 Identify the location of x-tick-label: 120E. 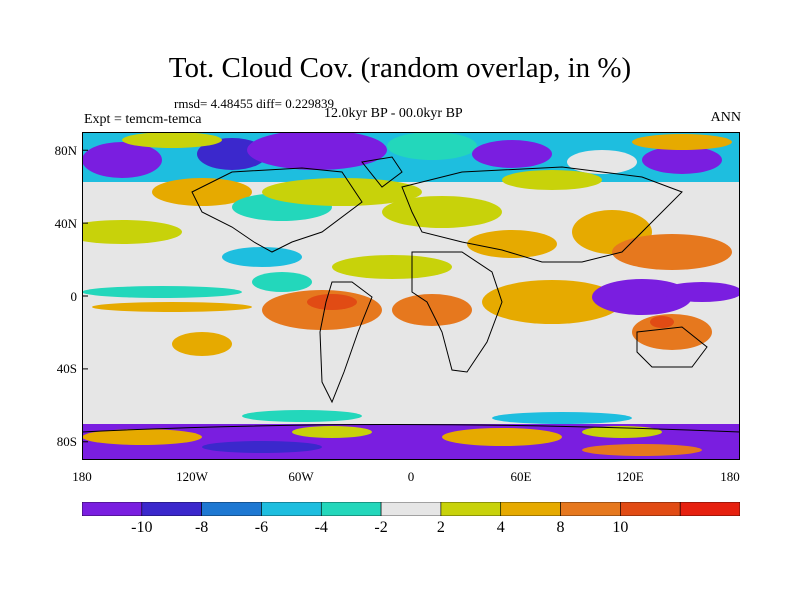
(630, 476).